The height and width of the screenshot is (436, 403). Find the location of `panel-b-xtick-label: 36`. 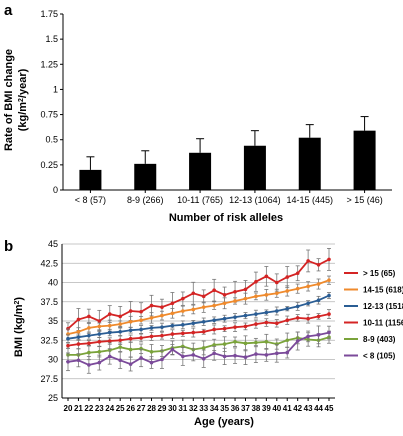

panel-b-xtick-label: 36 is located at coordinates (235, 408).